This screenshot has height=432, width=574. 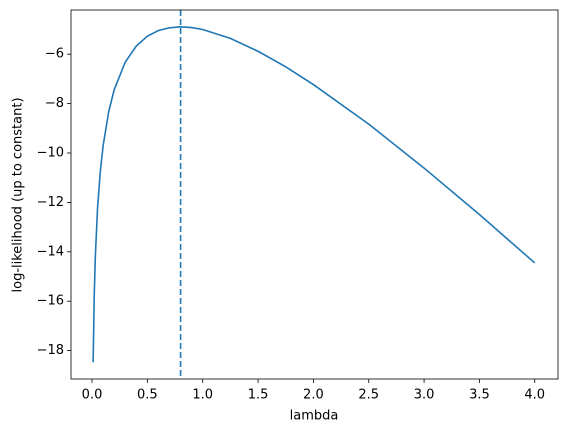 I want to click on y-tick-label: −18, so click(x=50, y=350).